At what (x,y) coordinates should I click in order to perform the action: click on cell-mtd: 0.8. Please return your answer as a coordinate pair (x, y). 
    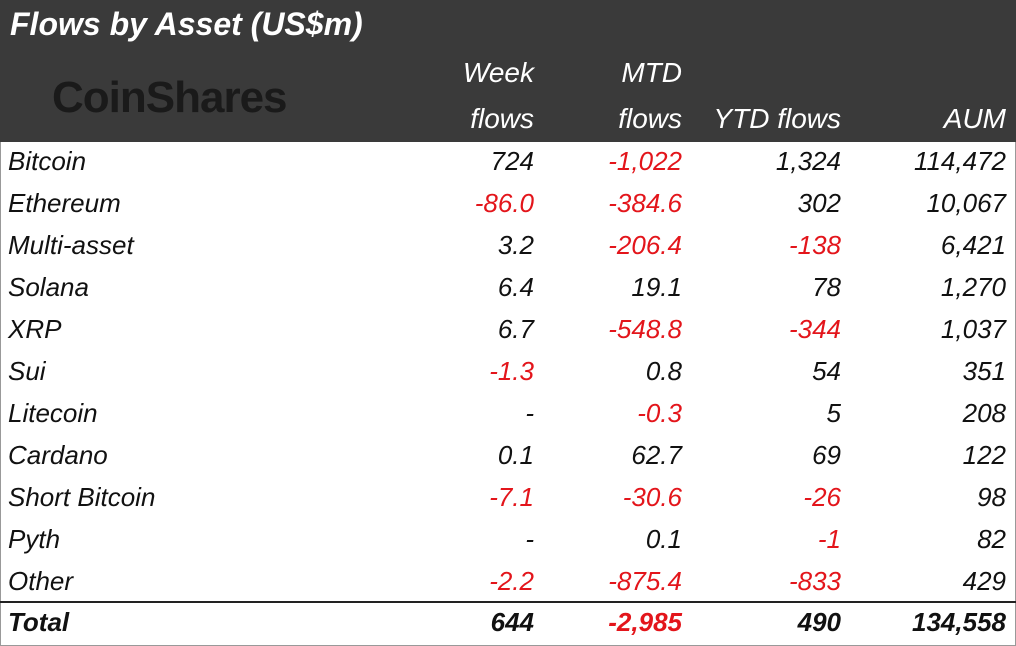
    Looking at the image, I should click on (663, 371).